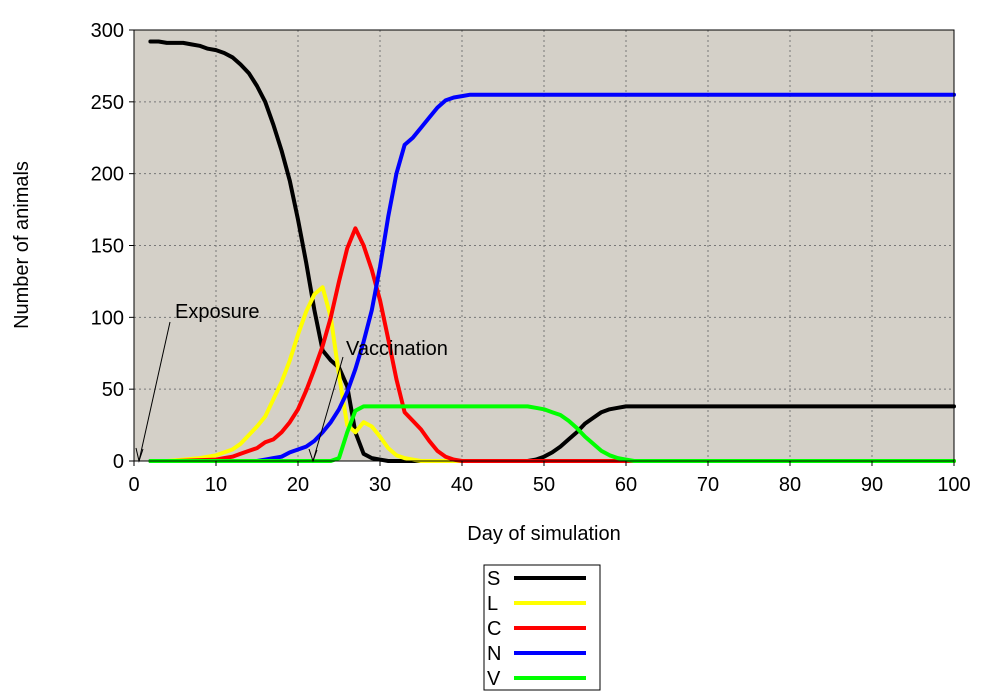 Image resolution: width=1000 pixels, height=700 pixels. I want to click on x-tick-label: 50, so click(544, 485).